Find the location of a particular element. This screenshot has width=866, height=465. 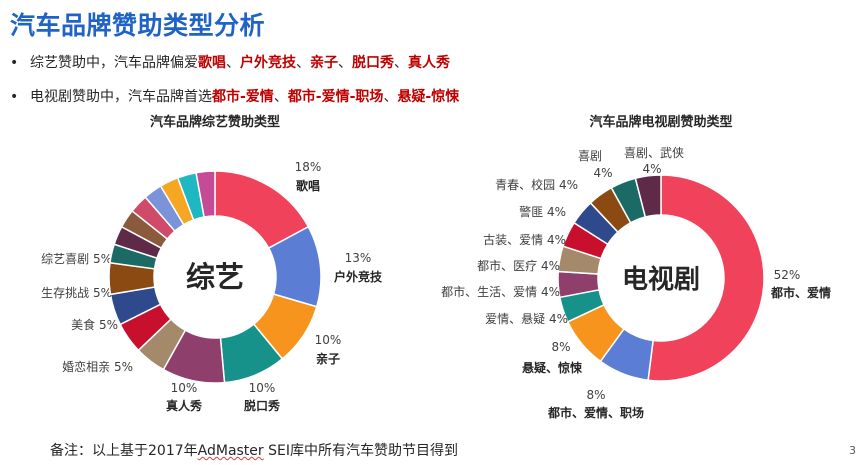

highlight-term: 歌唱 is located at coordinates (212, 63).